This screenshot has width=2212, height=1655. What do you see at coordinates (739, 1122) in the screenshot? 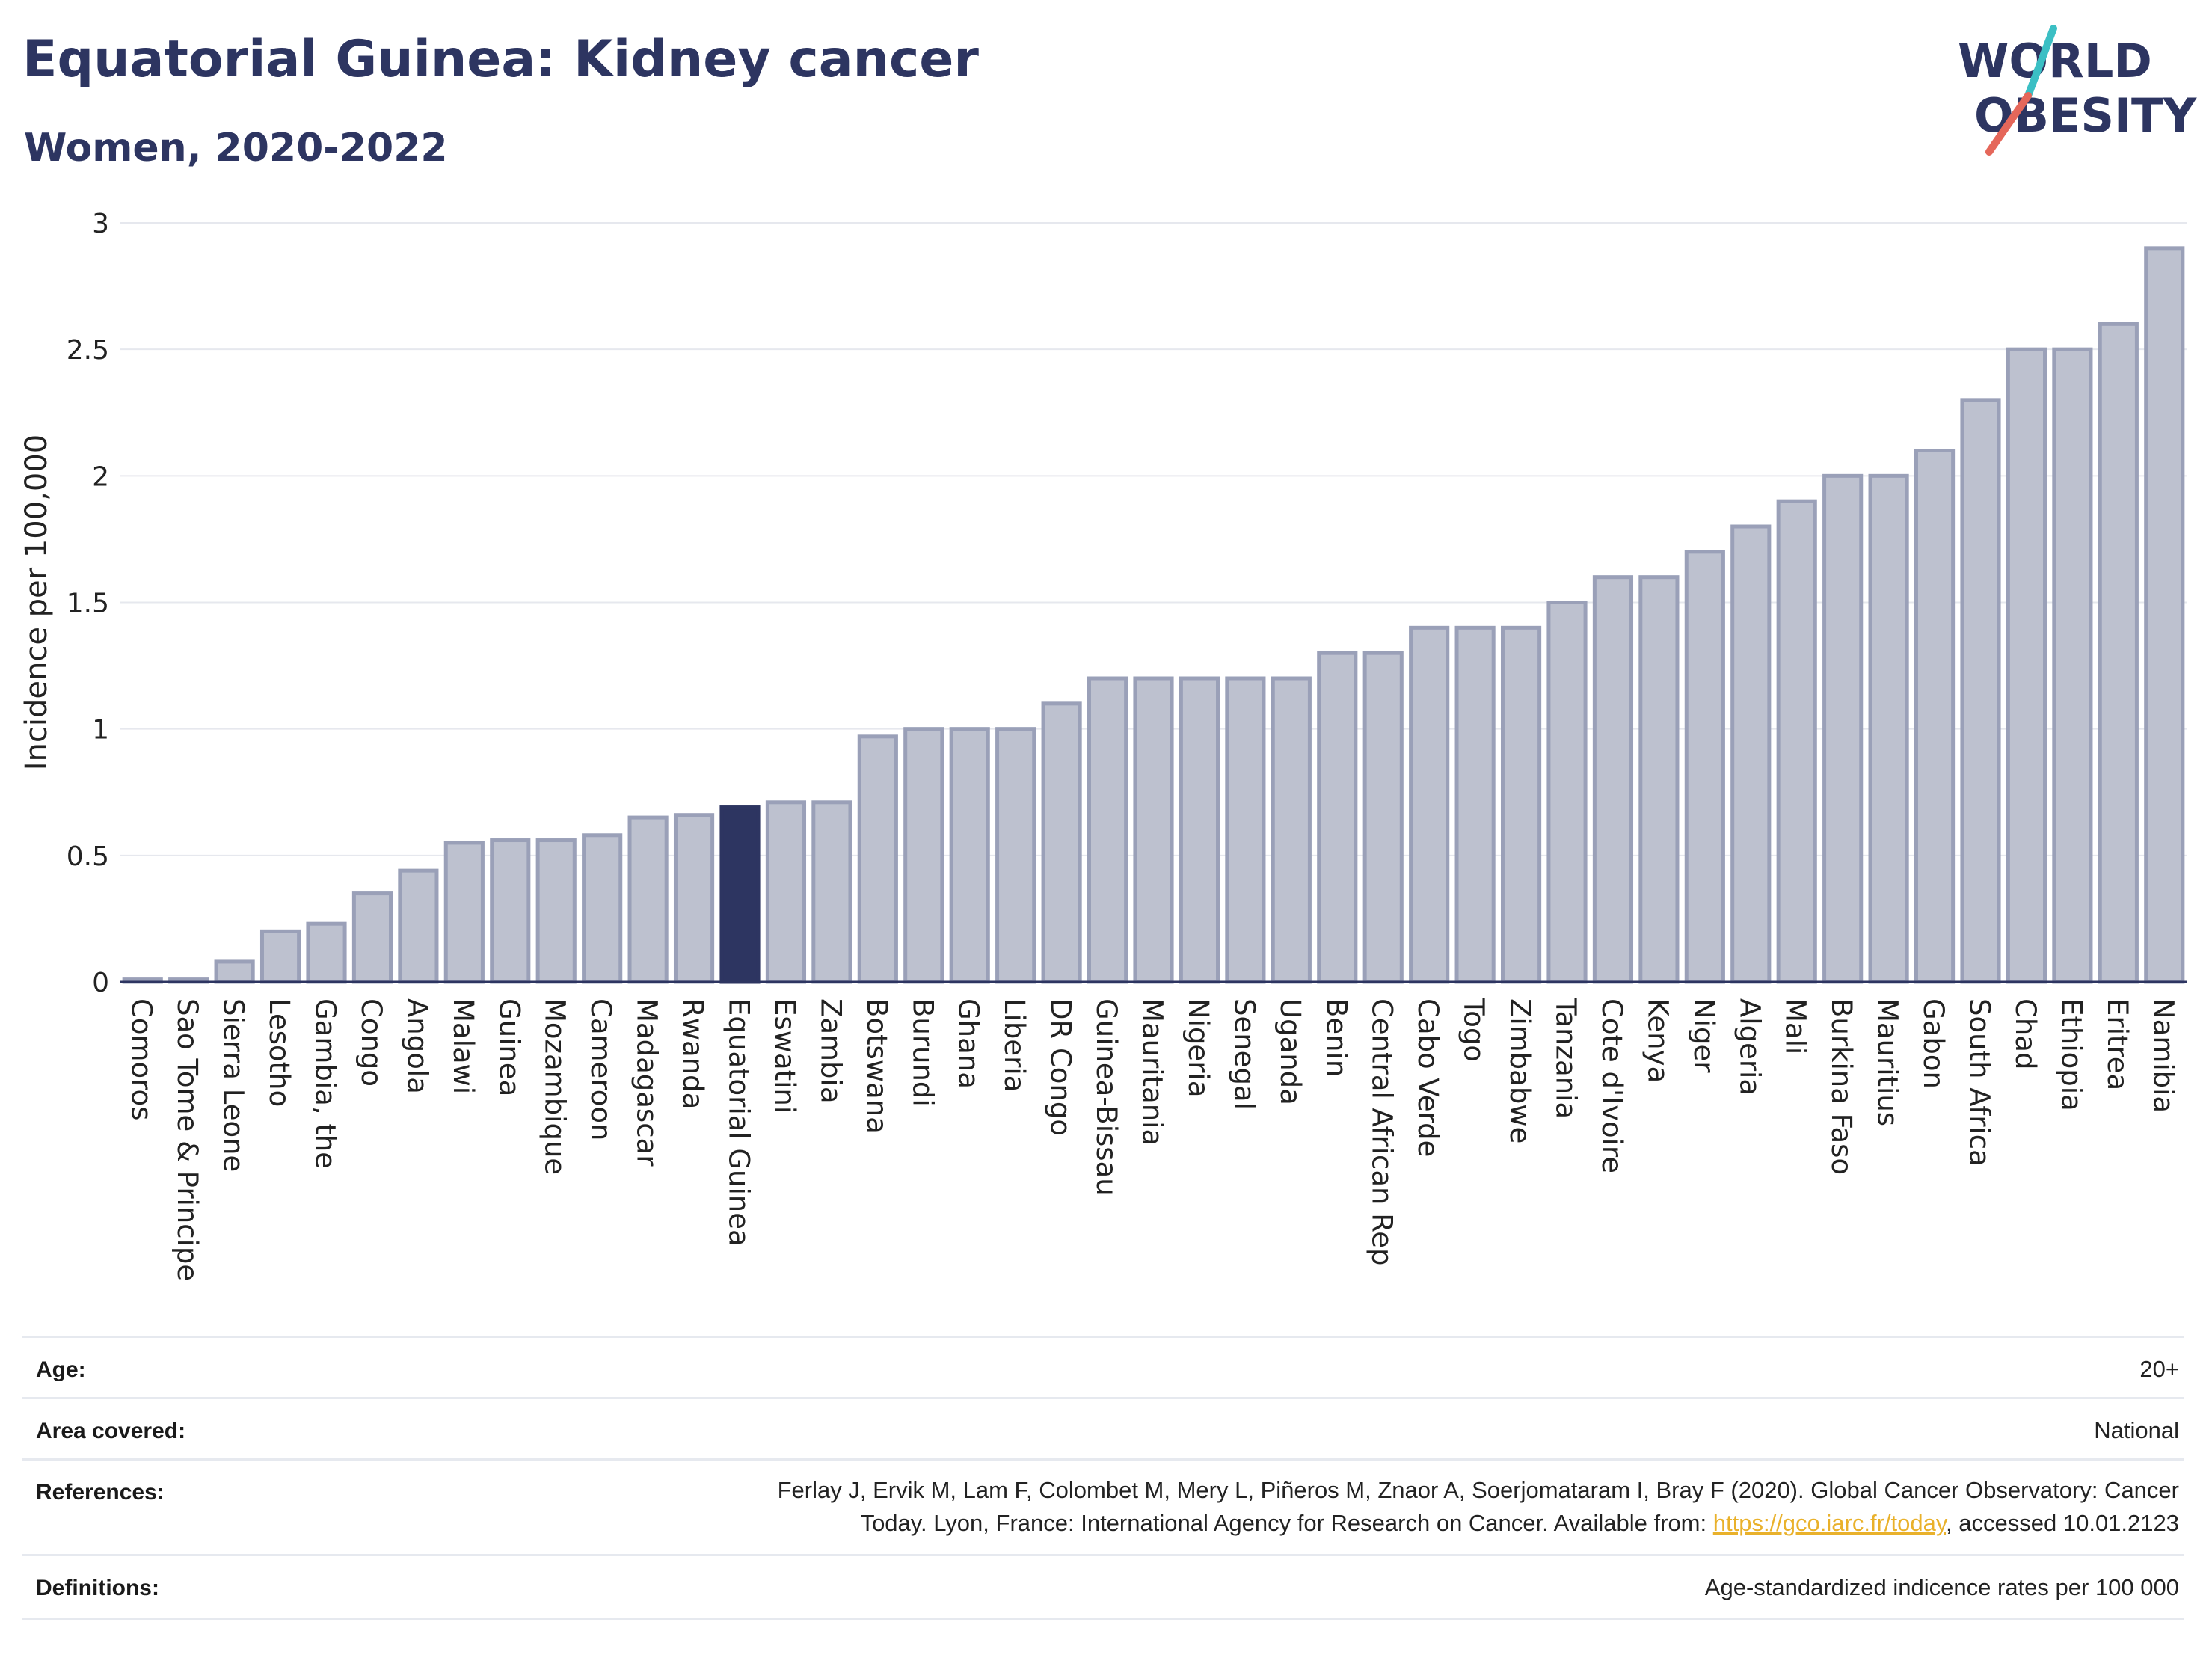
I see `x-tick-label: Equatorial Guinea` at bounding box center [739, 1122].